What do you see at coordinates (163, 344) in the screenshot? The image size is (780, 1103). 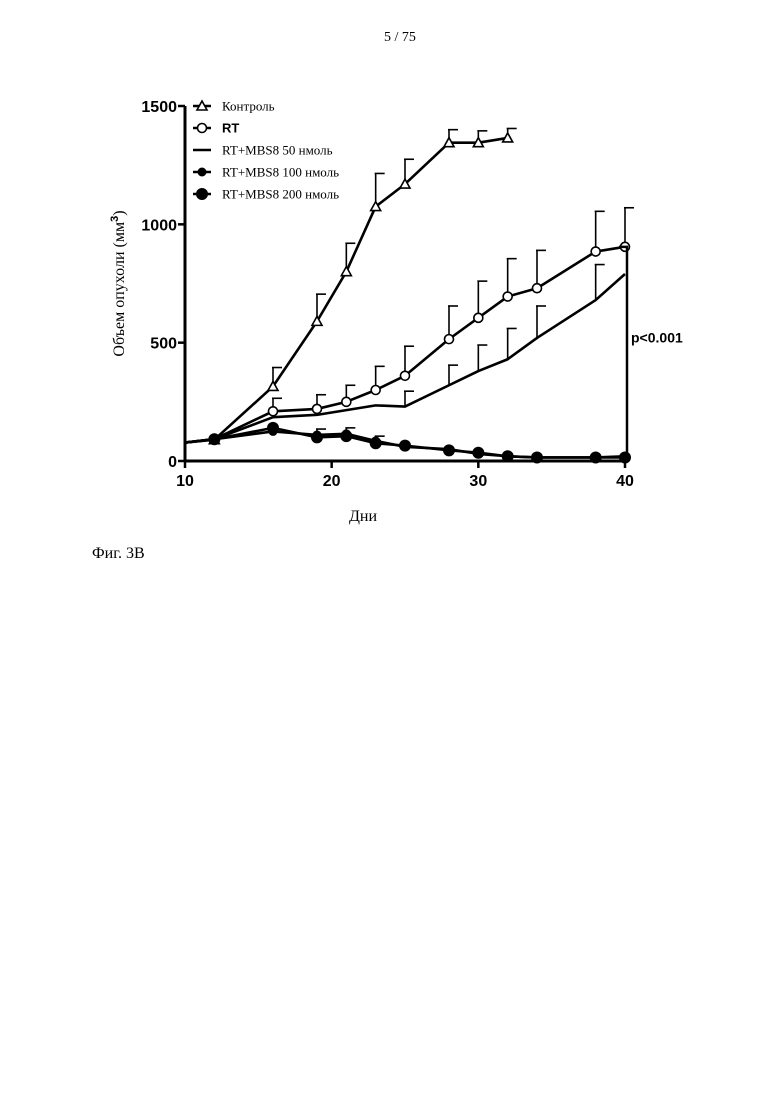 I see `y-tick-label: 500` at bounding box center [163, 344].